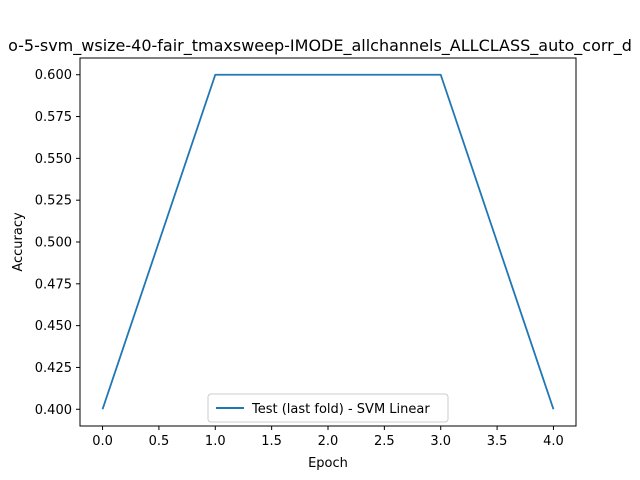 The height and width of the screenshot is (480, 640). I want to click on legend: Test (last fold) - SVM Linear, so click(328, 408).